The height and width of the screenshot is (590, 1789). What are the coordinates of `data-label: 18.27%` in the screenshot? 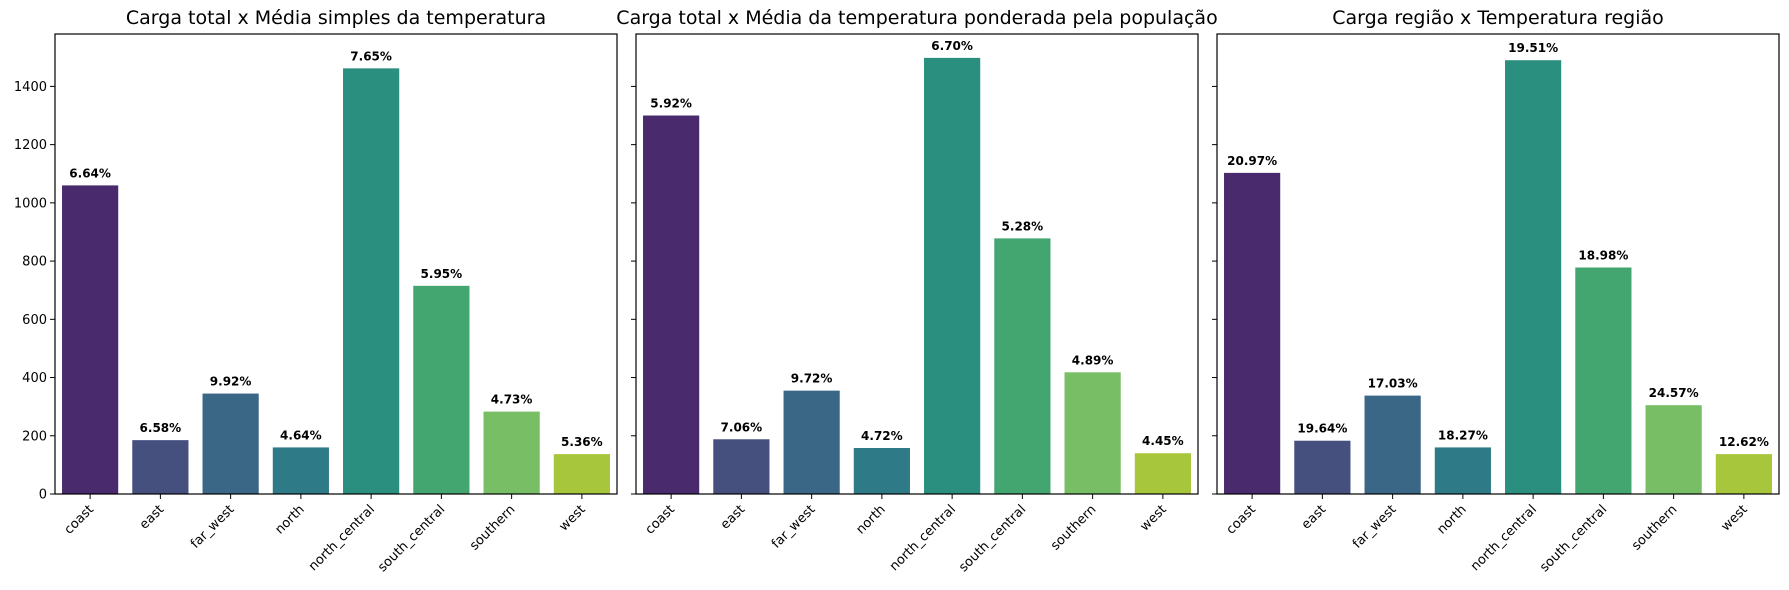 It's located at (1463, 435).